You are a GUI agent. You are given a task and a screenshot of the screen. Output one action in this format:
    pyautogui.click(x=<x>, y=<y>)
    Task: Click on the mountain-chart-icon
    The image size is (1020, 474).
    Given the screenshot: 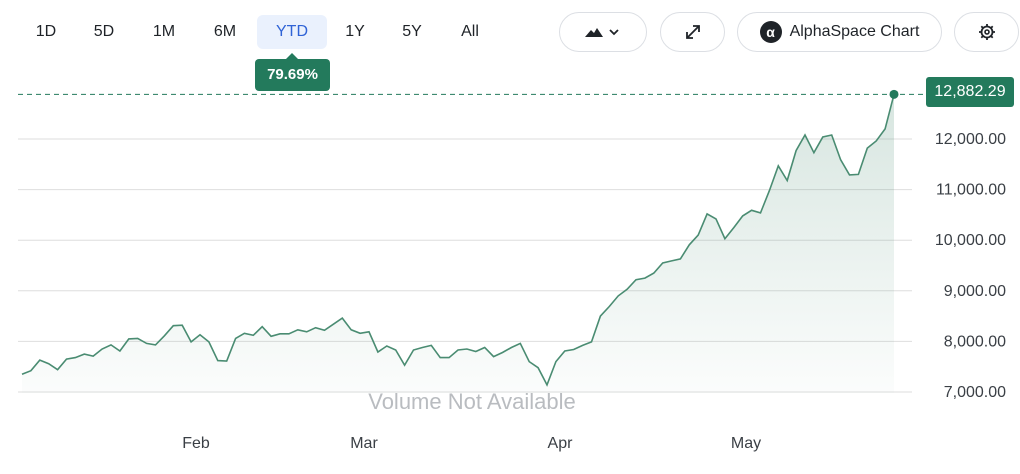 What is the action you would take?
    pyautogui.click(x=602, y=32)
    